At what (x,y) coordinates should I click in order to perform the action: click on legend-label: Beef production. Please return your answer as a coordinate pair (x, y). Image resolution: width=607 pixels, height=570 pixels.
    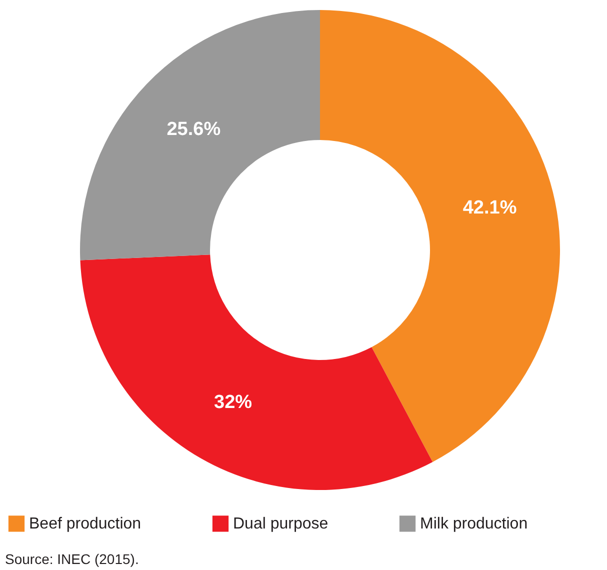
    Looking at the image, I should click on (85, 524).